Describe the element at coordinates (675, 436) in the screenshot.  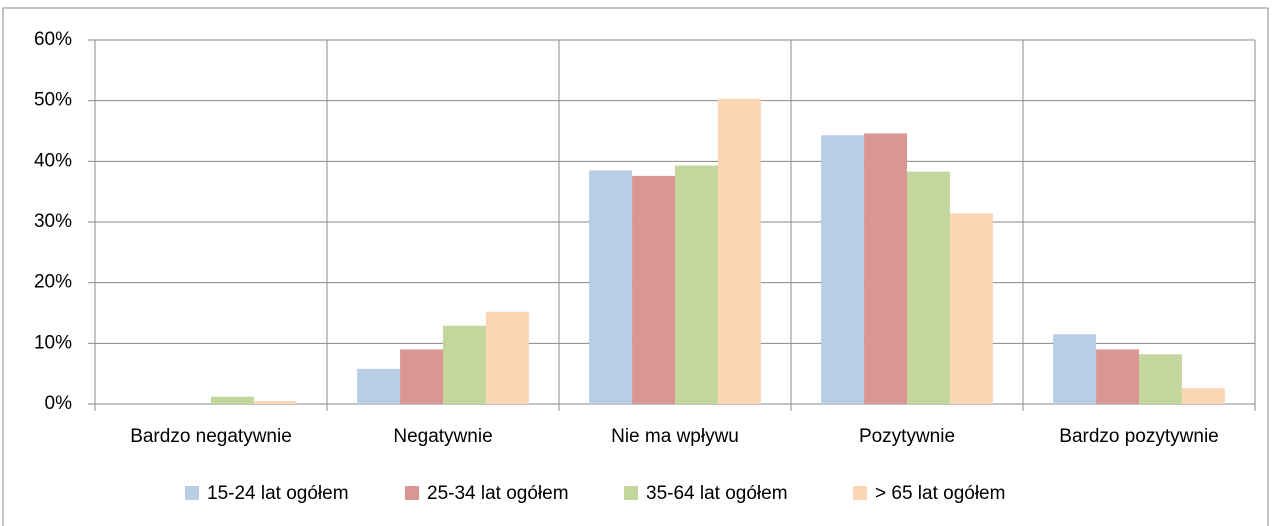
I see `x-tick-label: Nie ma wpływu` at that location.